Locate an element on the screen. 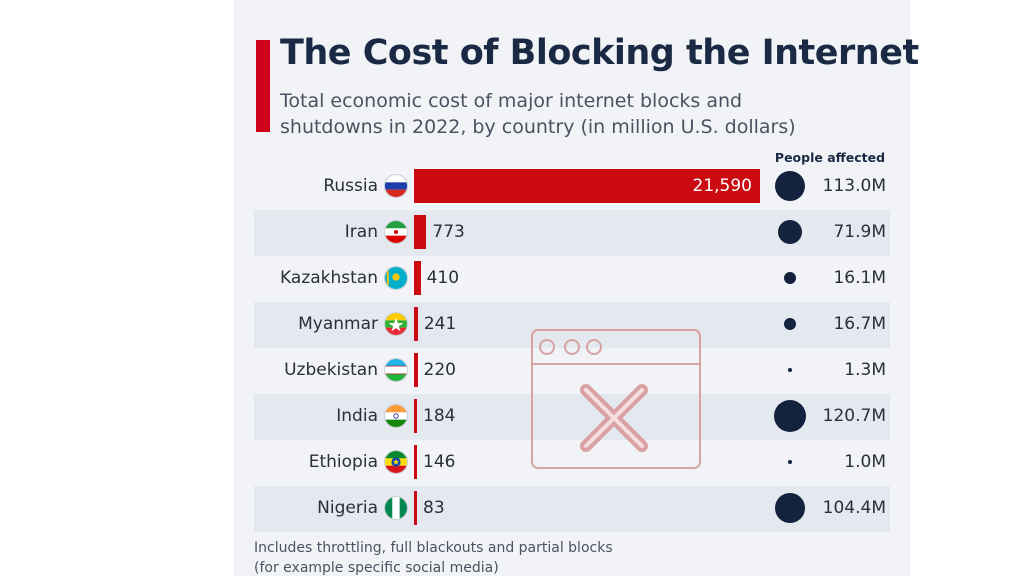 The height and width of the screenshot is (578, 1024). chart-row: Kazakhstan 410 16.1M is located at coordinates (572, 279).